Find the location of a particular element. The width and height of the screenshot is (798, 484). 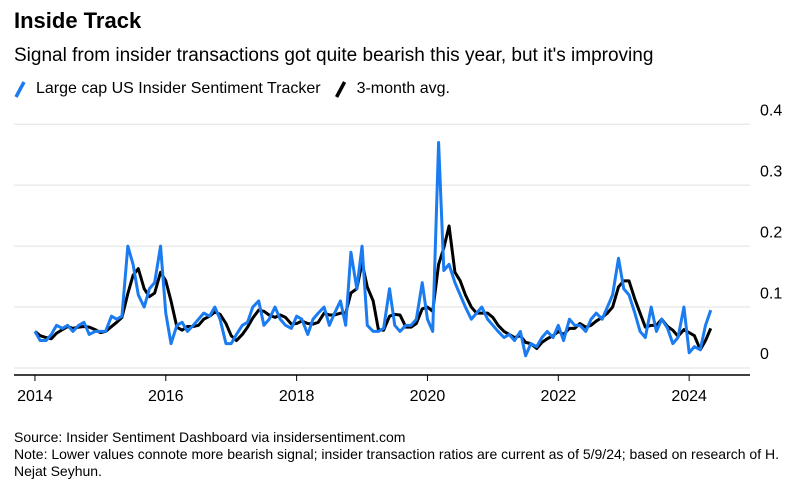

x-tick-label: 2018 is located at coordinates (297, 396).